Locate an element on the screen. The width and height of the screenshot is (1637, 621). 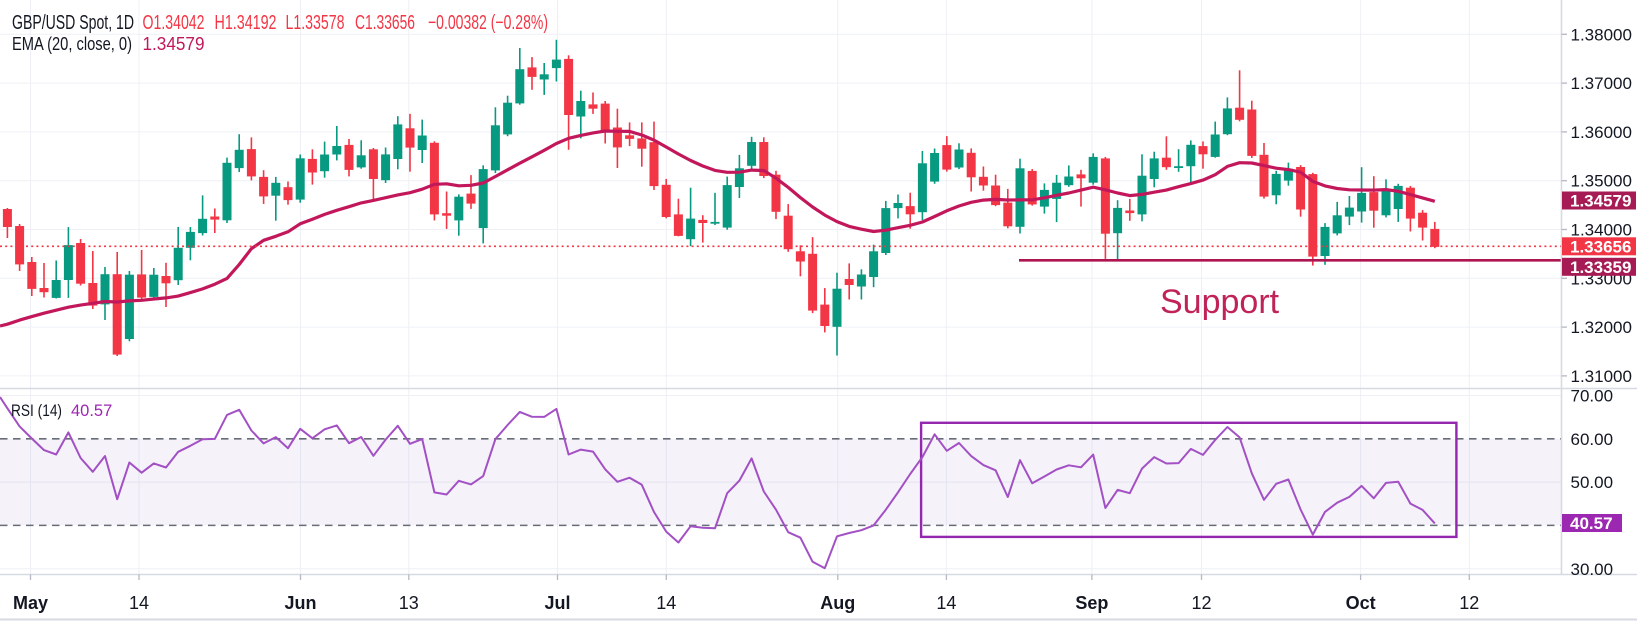
svg-text: 60.00 is located at coordinates (1592, 439).